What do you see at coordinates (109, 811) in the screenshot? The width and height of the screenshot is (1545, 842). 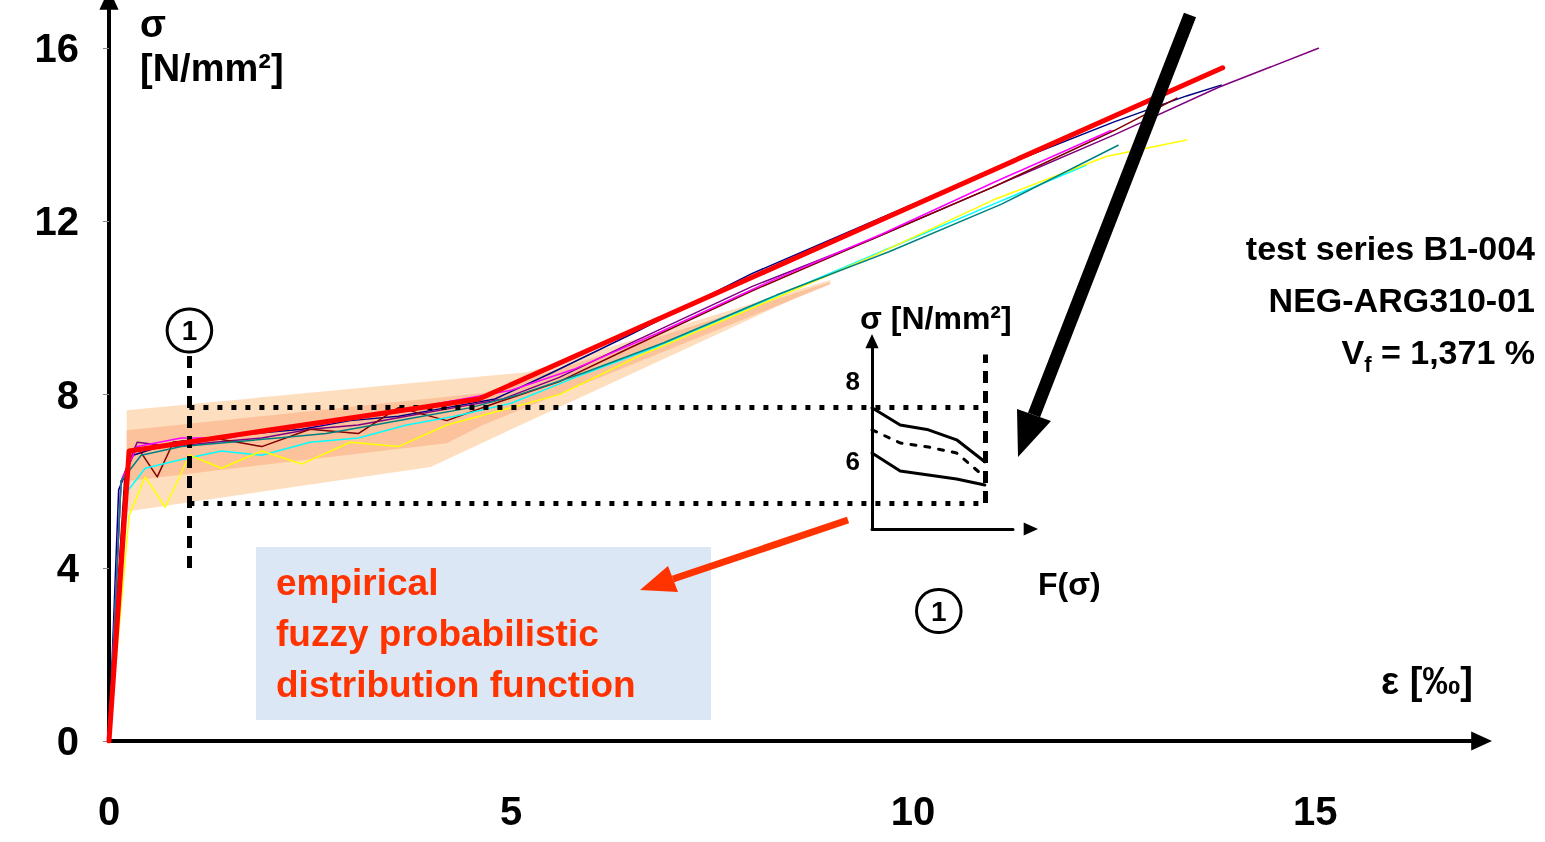 I see `x-tick-label: 0` at bounding box center [109, 811].